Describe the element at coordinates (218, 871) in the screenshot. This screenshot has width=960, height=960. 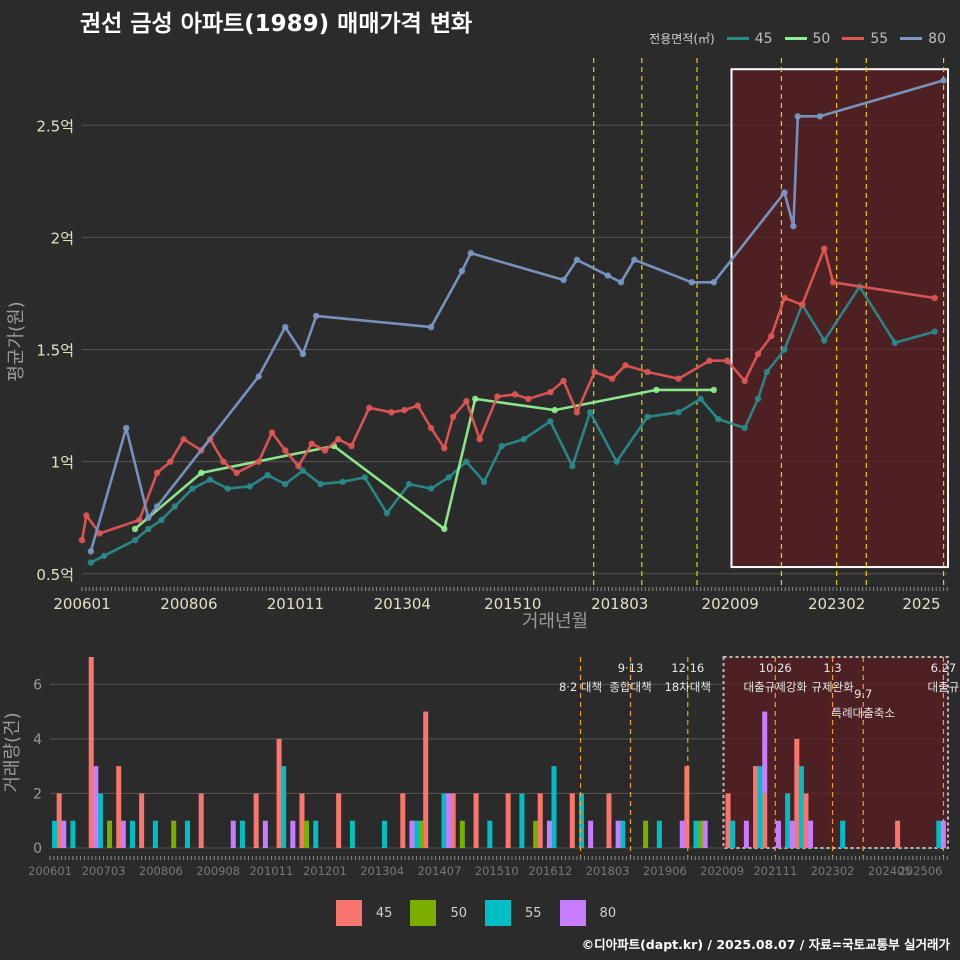
I see `volume-x-tick-label: 200908` at that location.